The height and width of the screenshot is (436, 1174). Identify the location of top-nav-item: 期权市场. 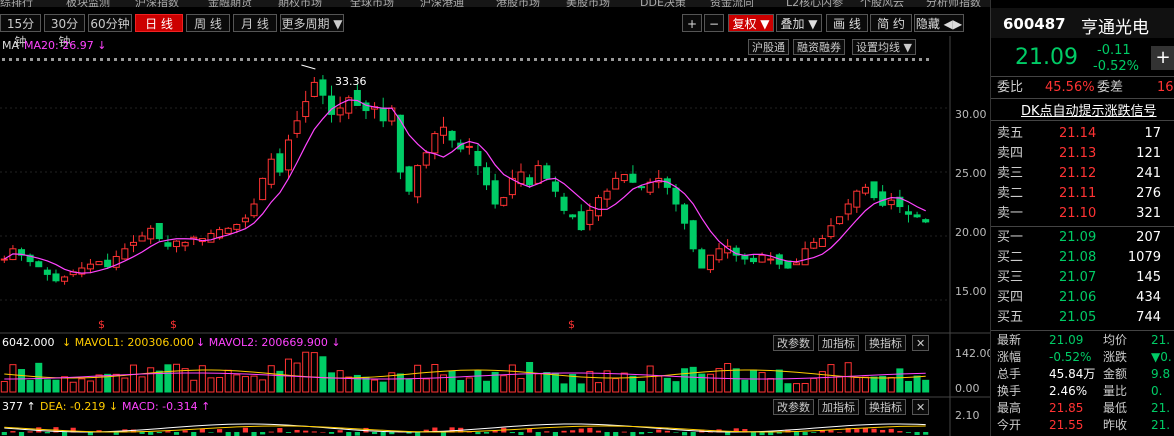
(300, 3).